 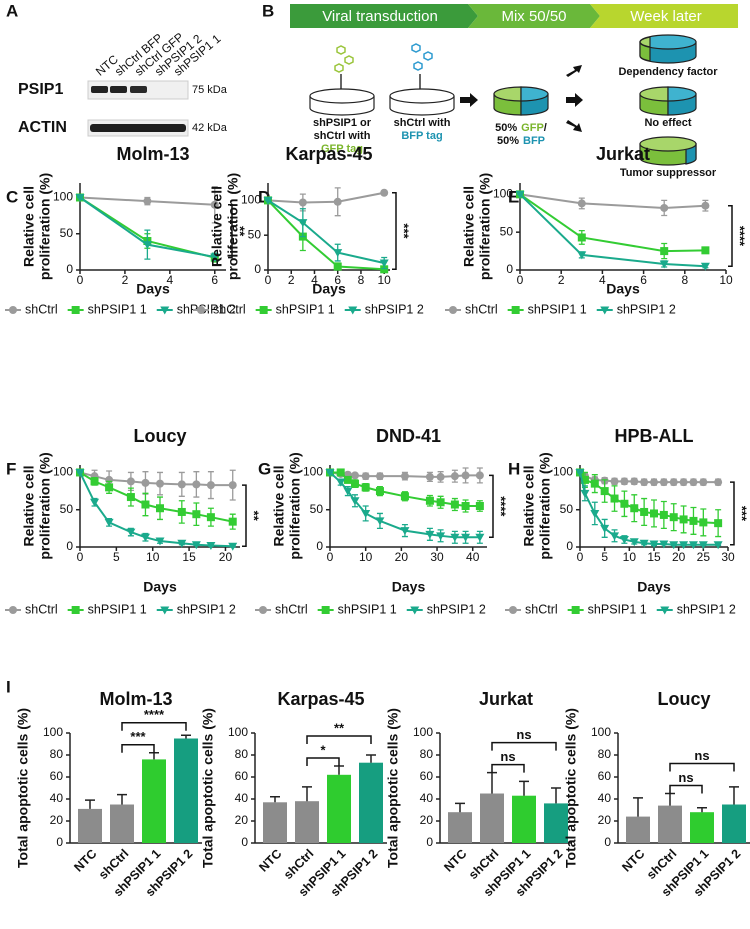 What do you see at coordinates (11, 468) in the screenshot?
I see `panel-letter: F` at bounding box center [11, 468].